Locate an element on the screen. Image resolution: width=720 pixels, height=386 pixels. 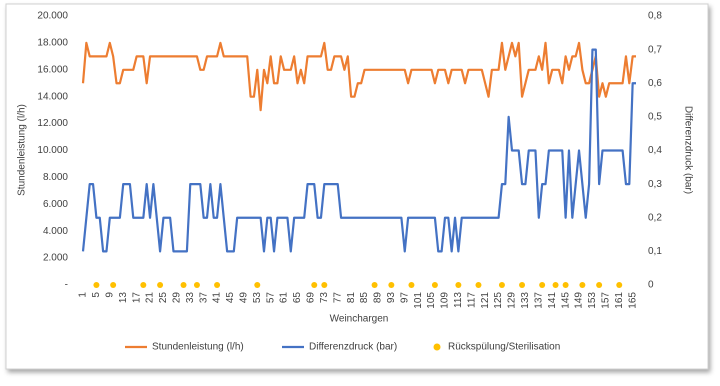
y-tick-label: 8.000 is located at coordinates (55, 177).